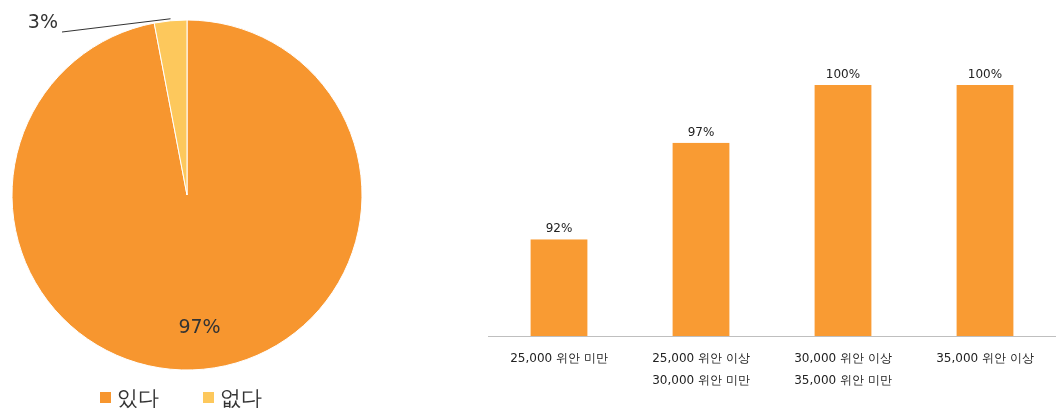 The width and height of the screenshot is (1056, 416). I want to click on x-tick-label: 35,000 위안 이상, so click(985, 358).